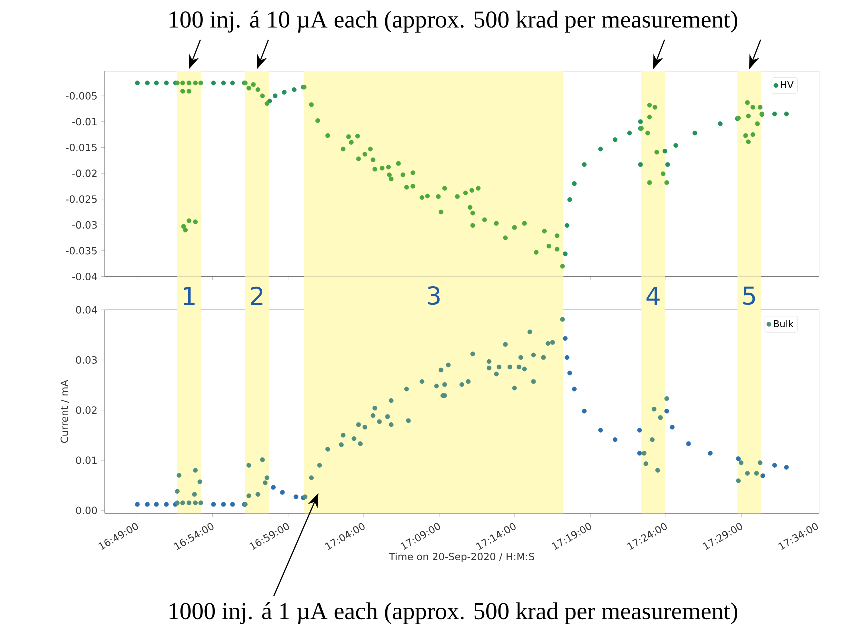 The height and width of the screenshot is (633, 864). What do you see at coordinates (81, 148) in the screenshot?
I see `y-tick-label: -0.015` at bounding box center [81, 148].